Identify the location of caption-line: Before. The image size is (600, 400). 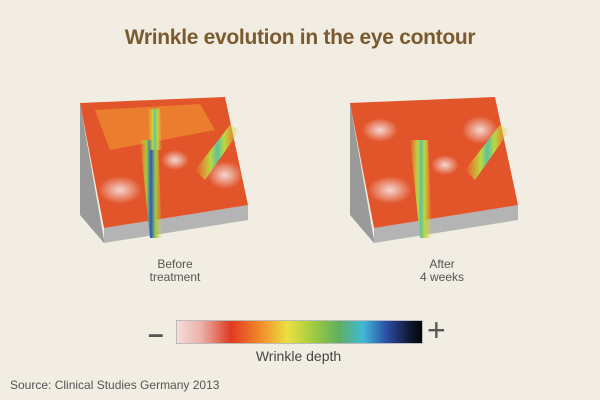
(175, 264).